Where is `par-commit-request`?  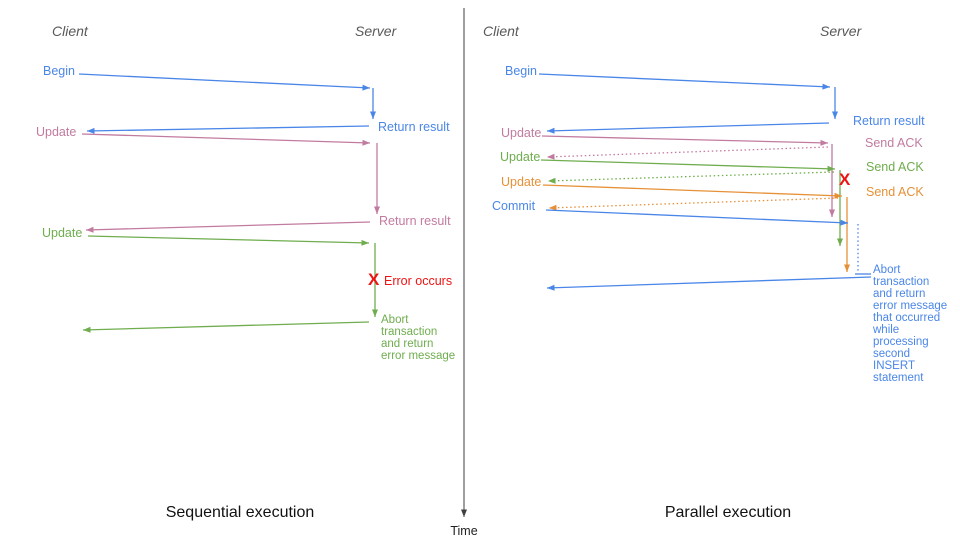 par-commit-request is located at coordinates (697, 216).